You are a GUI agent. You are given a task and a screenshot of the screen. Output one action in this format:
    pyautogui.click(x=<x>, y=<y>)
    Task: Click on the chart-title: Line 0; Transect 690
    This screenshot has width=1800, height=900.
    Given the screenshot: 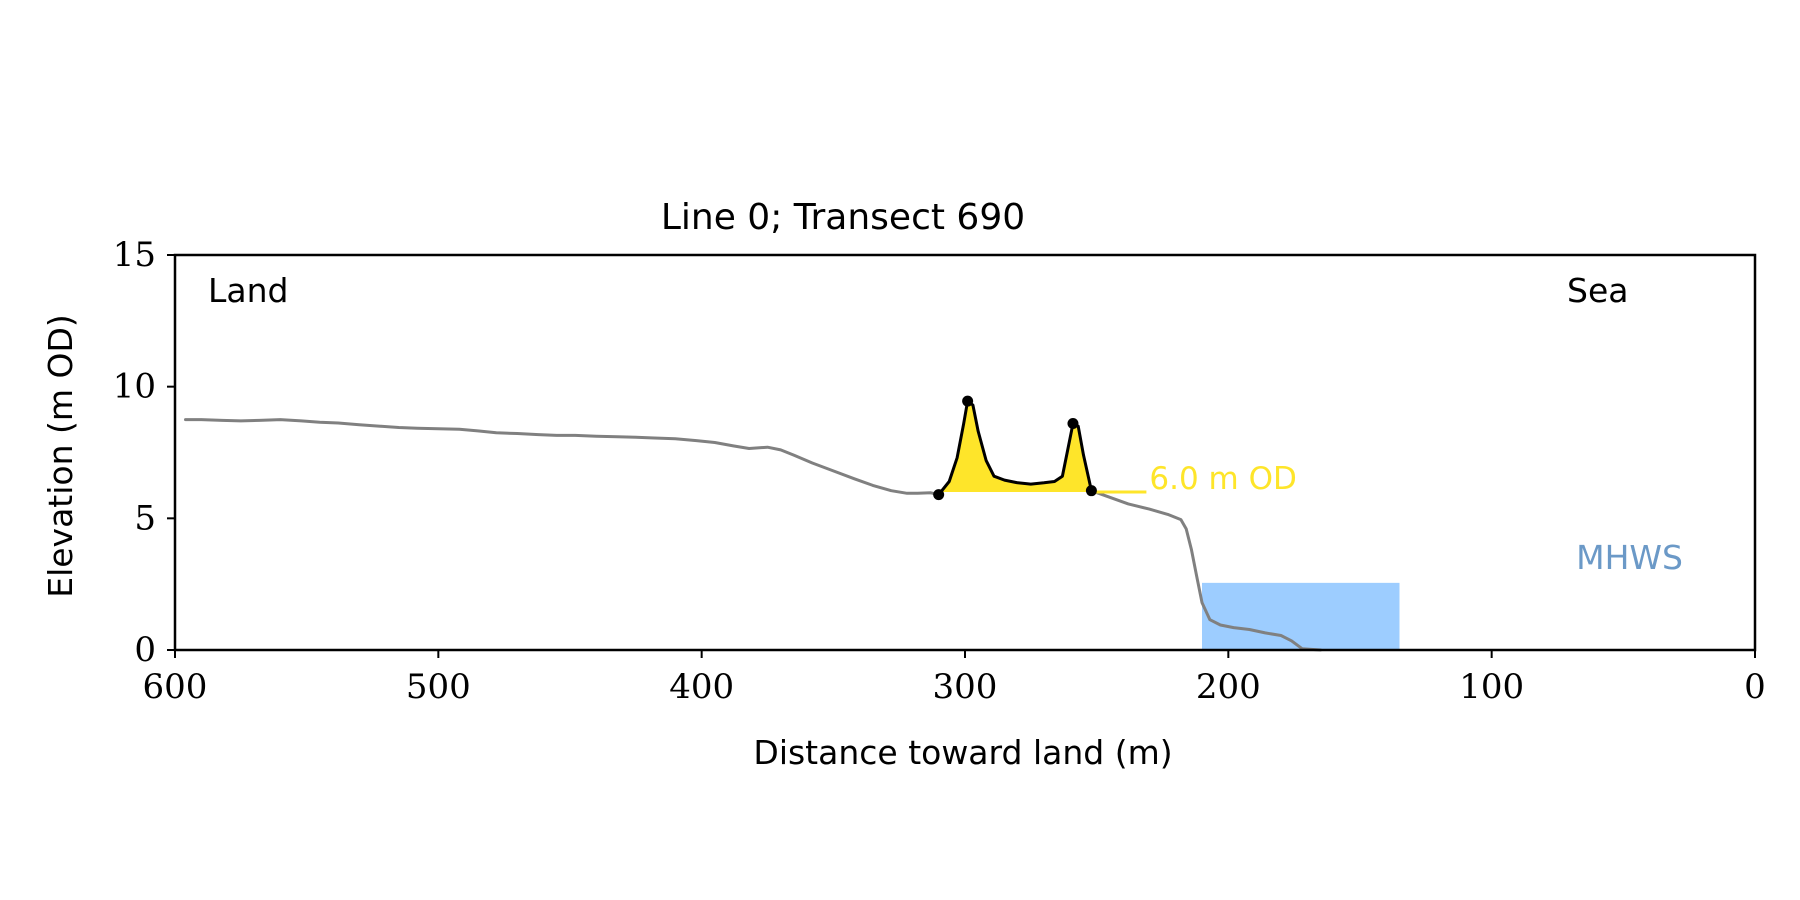 What is the action you would take?
    pyautogui.click(x=843, y=217)
    